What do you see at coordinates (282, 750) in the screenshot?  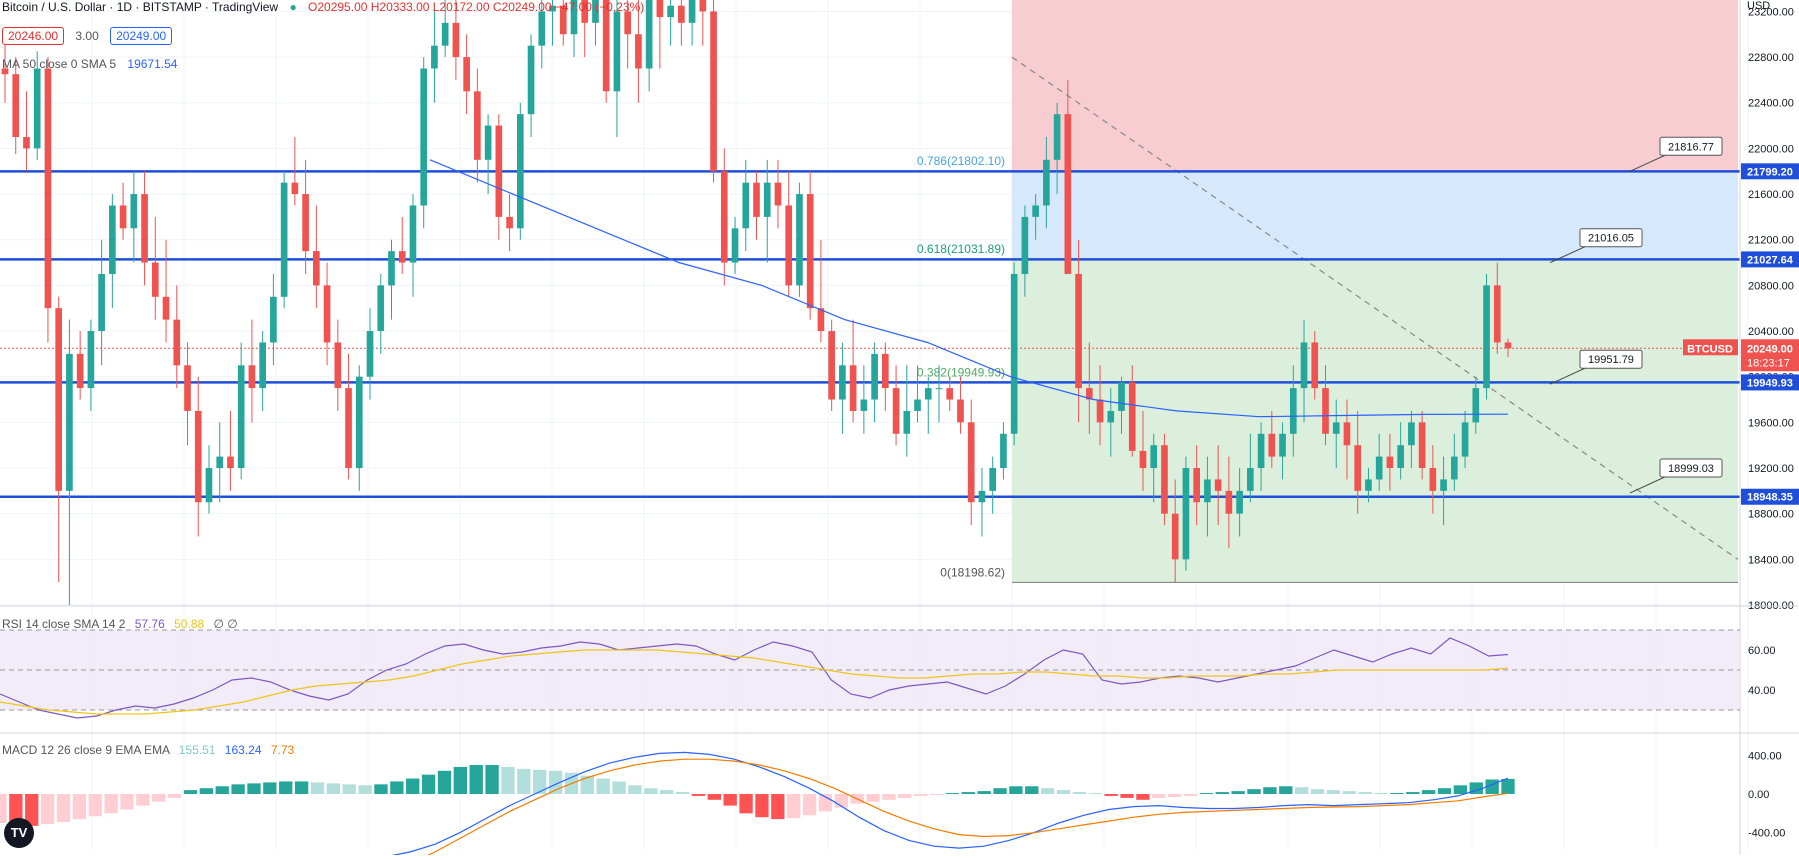 I see `macd-legend-signal: 7.73` at bounding box center [282, 750].